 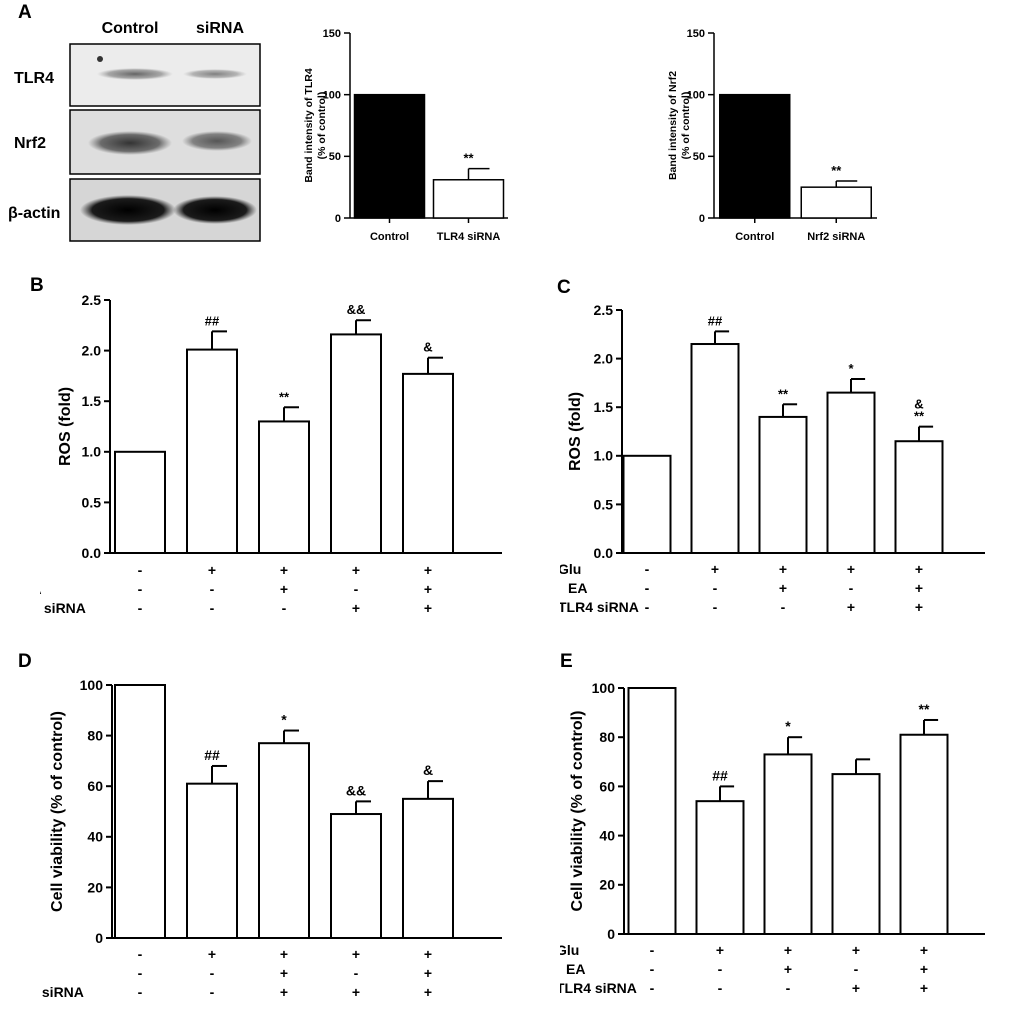 I want to click on significance-label: &, so click(x=427, y=347).